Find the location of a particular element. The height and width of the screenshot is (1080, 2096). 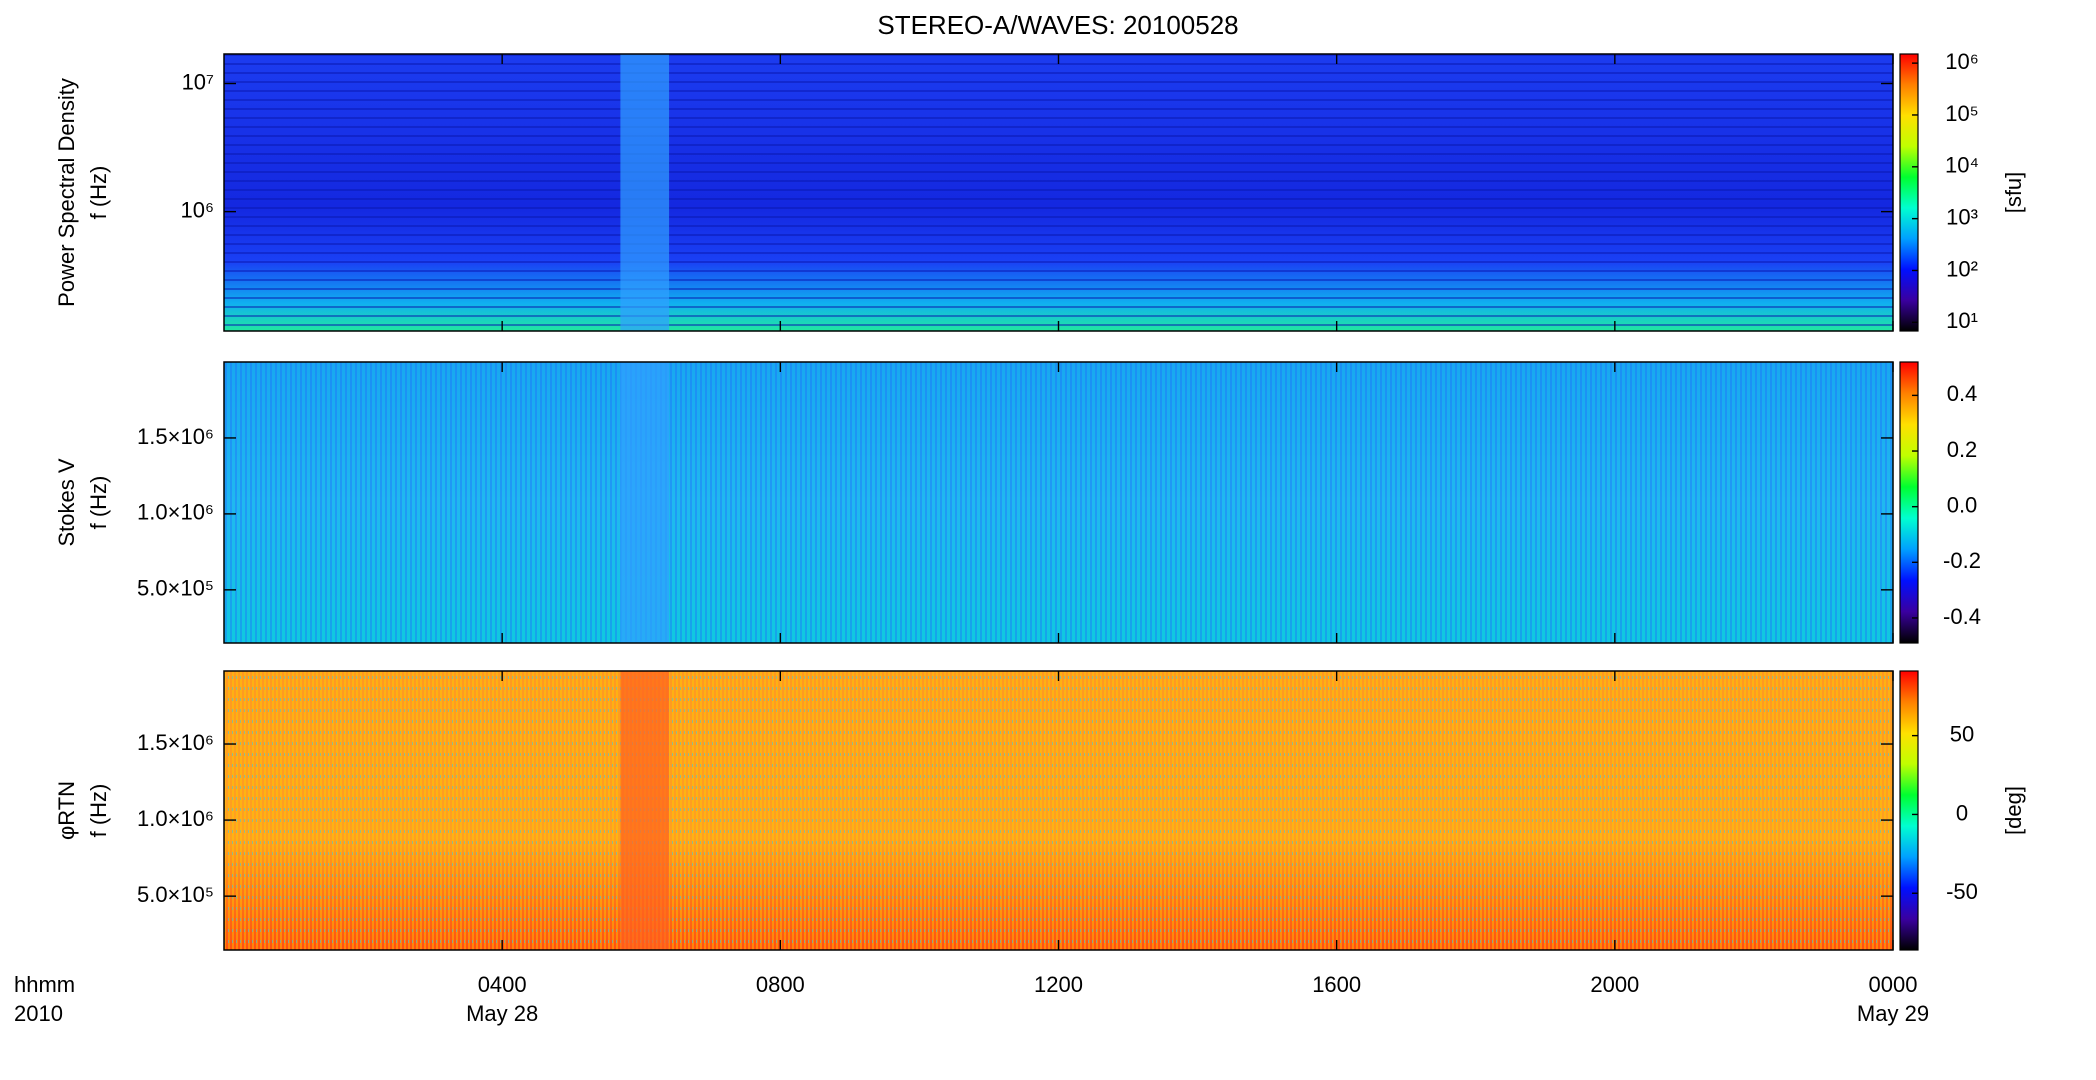

colorbar-tick-label: 0.0 is located at coordinates (1962, 504).